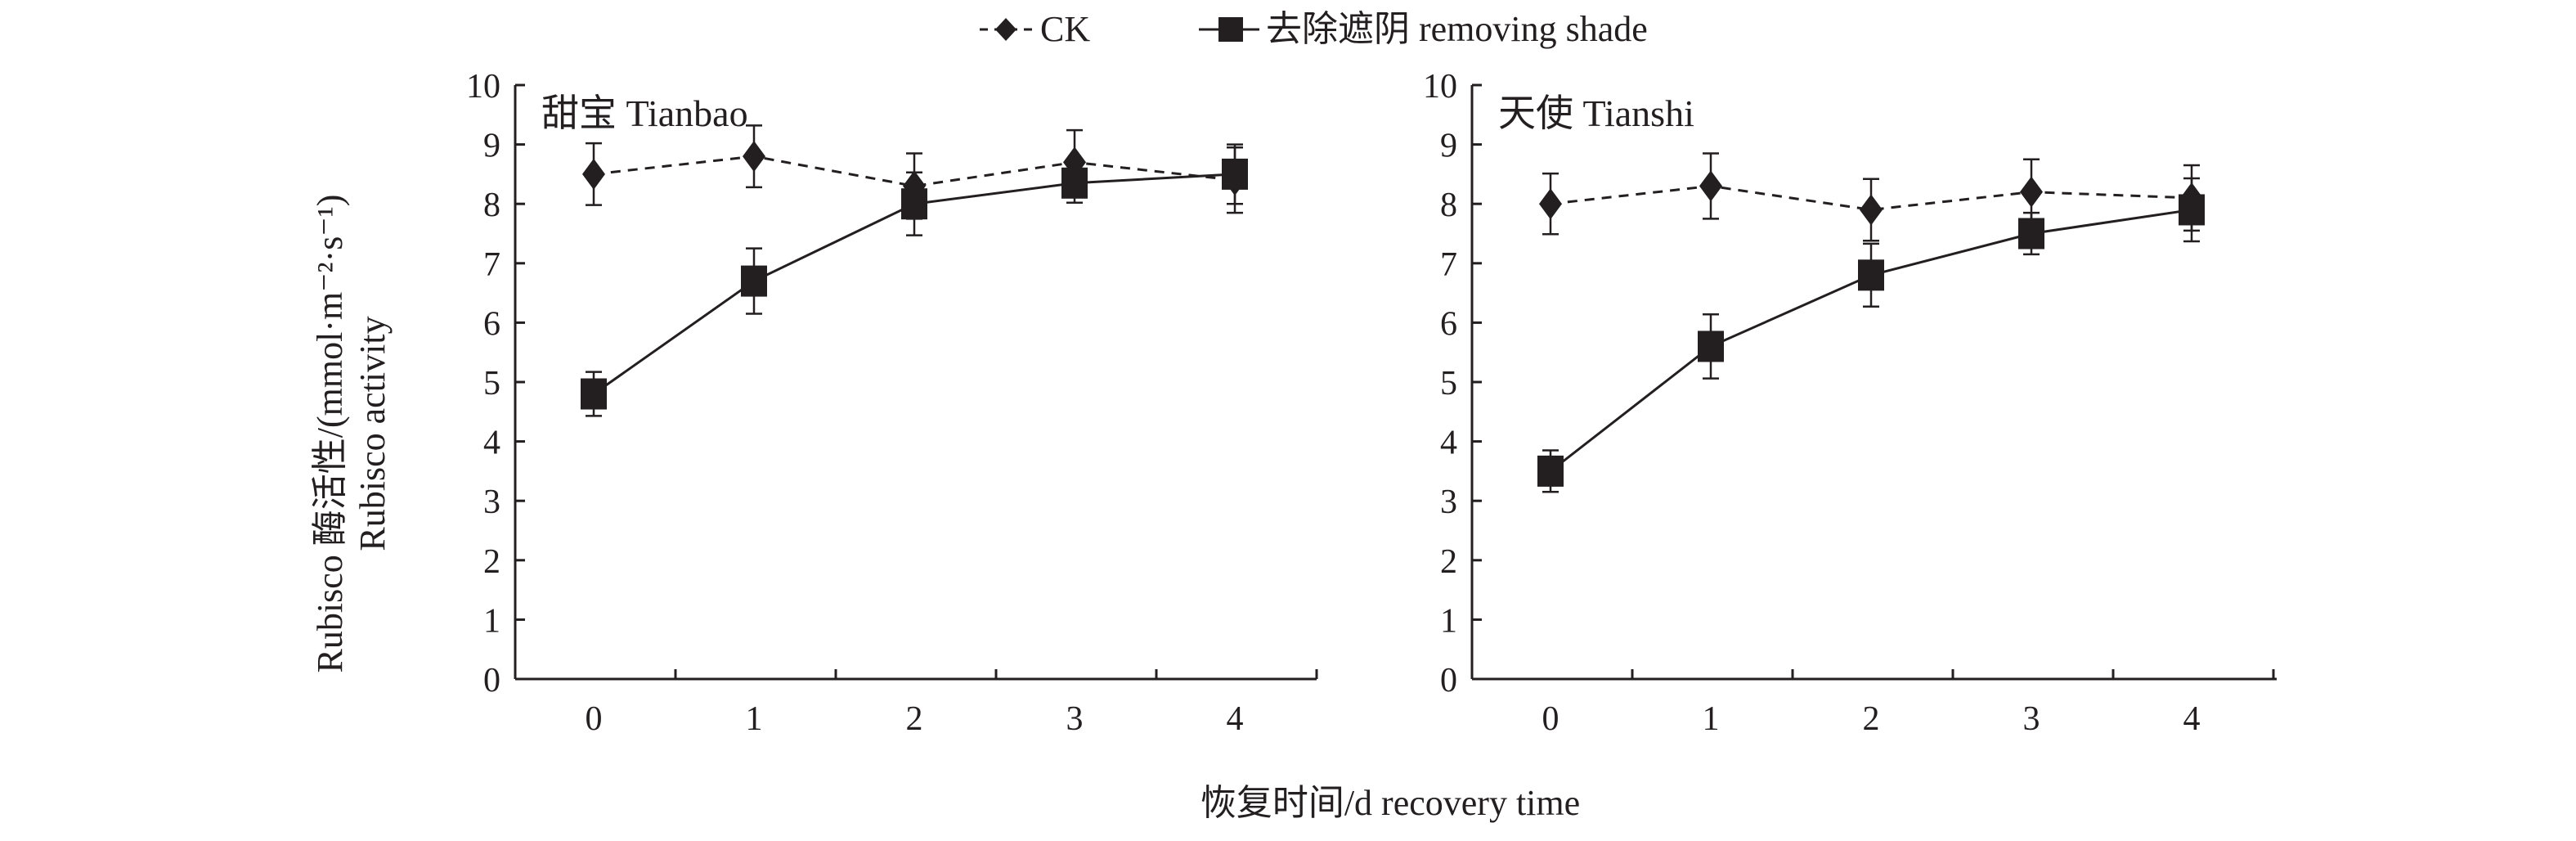 The image size is (2576, 841). What do you see at coordinates (373, 433) in the screenshot?
I see `y-axis-label-english: Rubisco activity` at bounding box center [373, 433].